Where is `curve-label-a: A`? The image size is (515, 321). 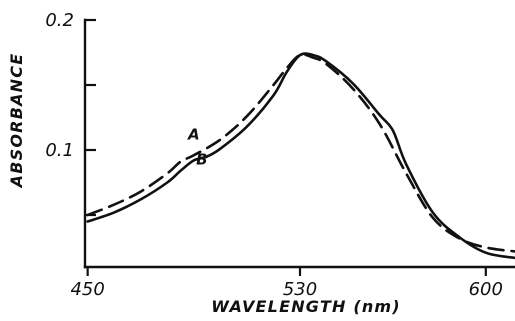
curve-label-a: A is located at coordinates (193, 135).